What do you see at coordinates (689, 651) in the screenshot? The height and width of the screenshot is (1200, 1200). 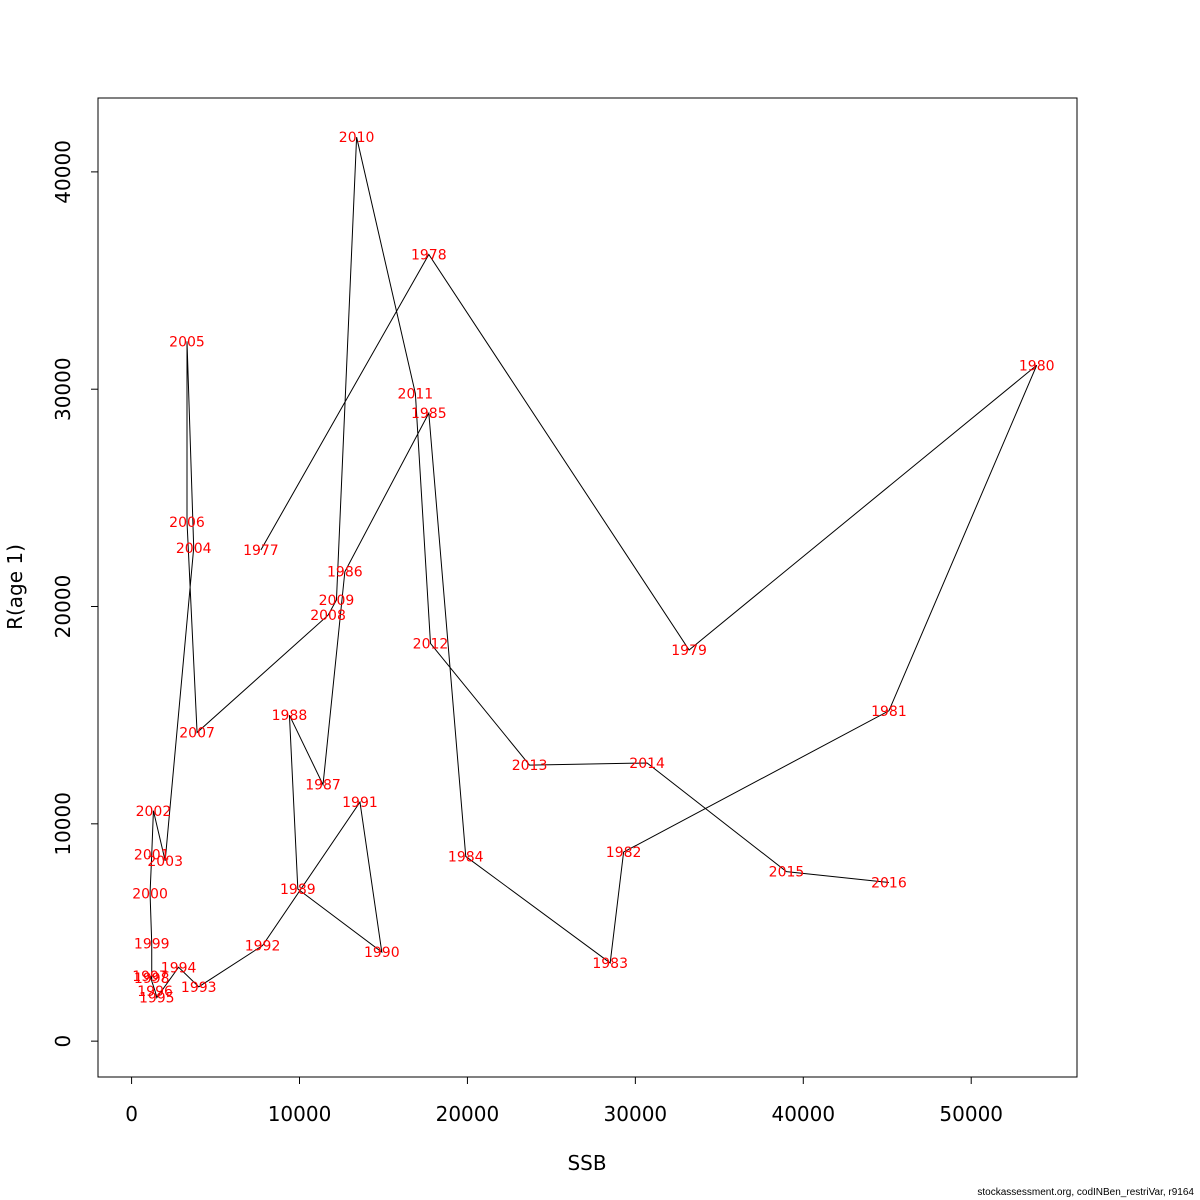 I see `year-label-1979: 1979` at bounding box center [689, 651].